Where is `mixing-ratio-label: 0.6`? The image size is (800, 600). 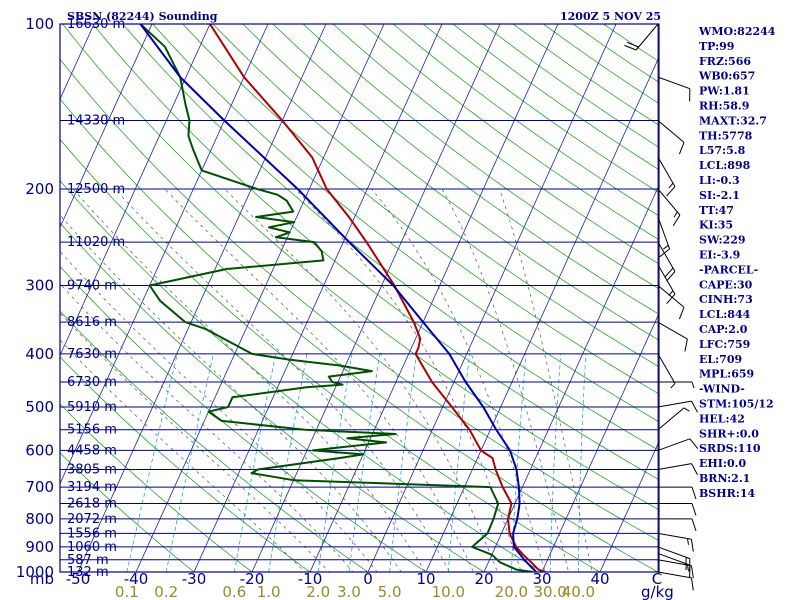 mixing-ratio-label: 0.6 is located at coordinates (234, 591).